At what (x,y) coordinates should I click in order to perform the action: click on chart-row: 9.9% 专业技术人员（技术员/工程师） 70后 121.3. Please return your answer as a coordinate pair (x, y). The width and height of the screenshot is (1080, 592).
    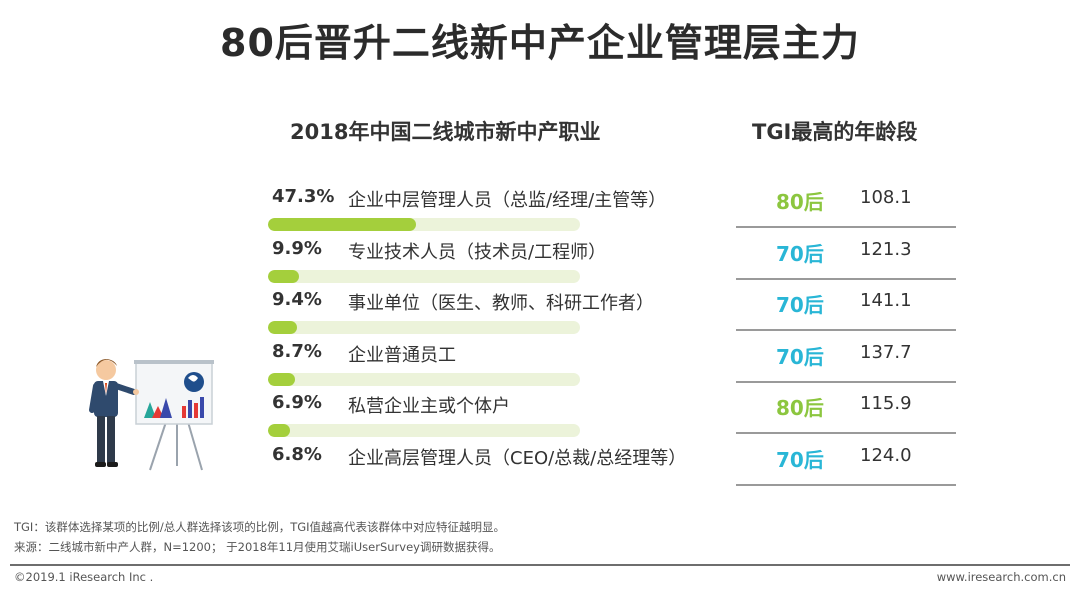
    Looking at the image, I should click on (540, 264).